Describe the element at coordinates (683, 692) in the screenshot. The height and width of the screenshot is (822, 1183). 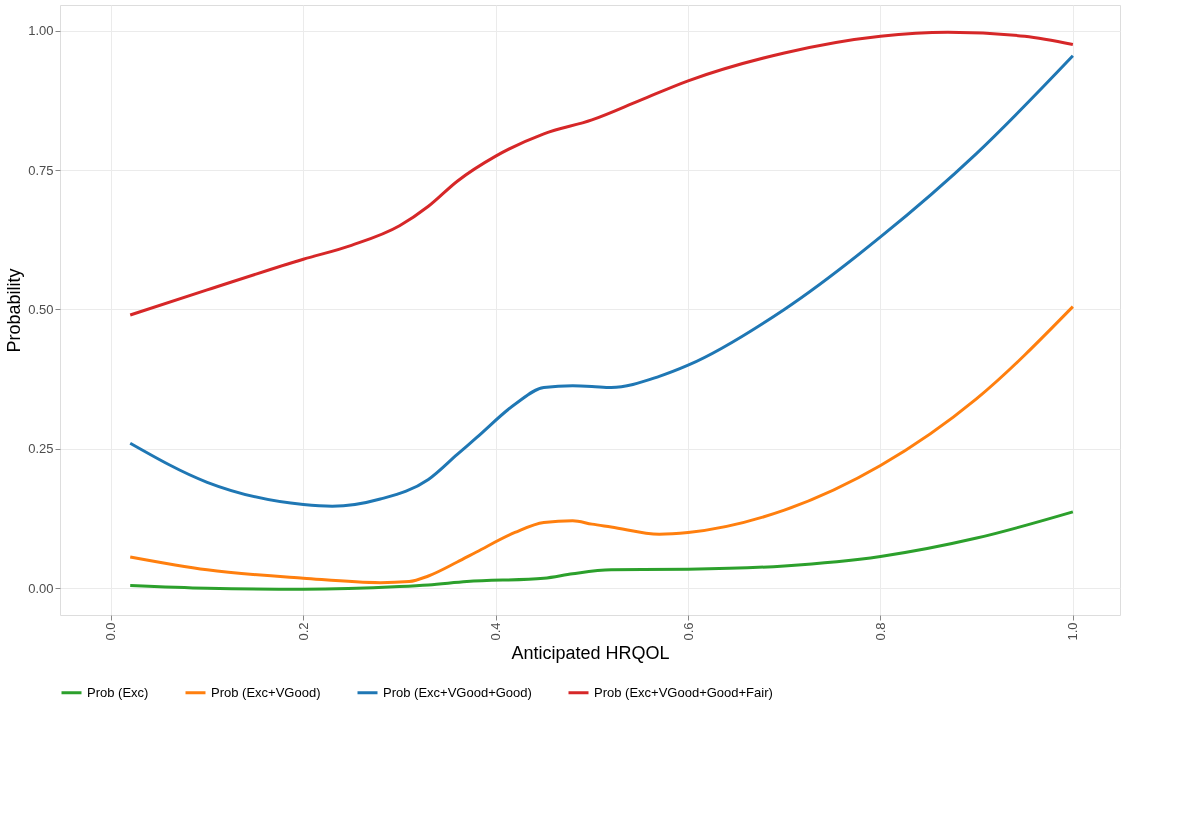
I see `legend-label: Prob (Exc+VGood+Good+Fair)` at that location.